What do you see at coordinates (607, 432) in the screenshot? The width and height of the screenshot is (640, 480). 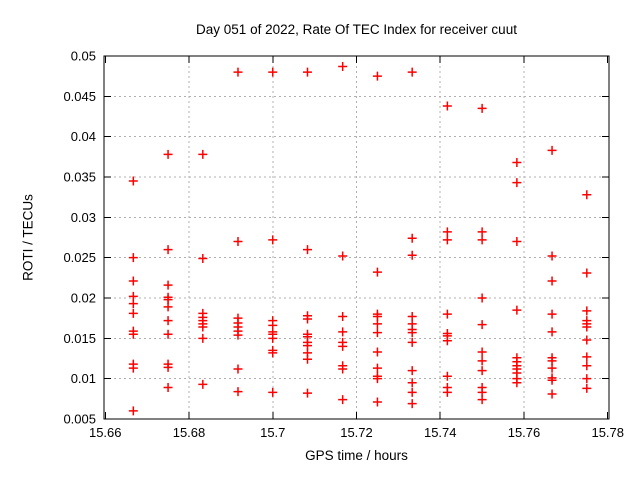 I see `x-tick-label: 15.78` at bounding box center [607, 432].